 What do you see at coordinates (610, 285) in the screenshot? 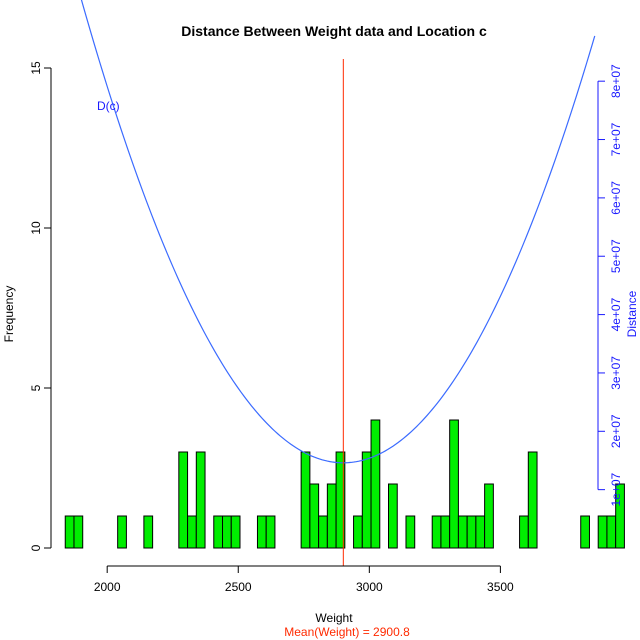
I see `y2-axis: 1e+07 2e+07 3e+07 4e+07 5e+07 6e+07 7e+07 8e+07` at bounding box center [610, 285].